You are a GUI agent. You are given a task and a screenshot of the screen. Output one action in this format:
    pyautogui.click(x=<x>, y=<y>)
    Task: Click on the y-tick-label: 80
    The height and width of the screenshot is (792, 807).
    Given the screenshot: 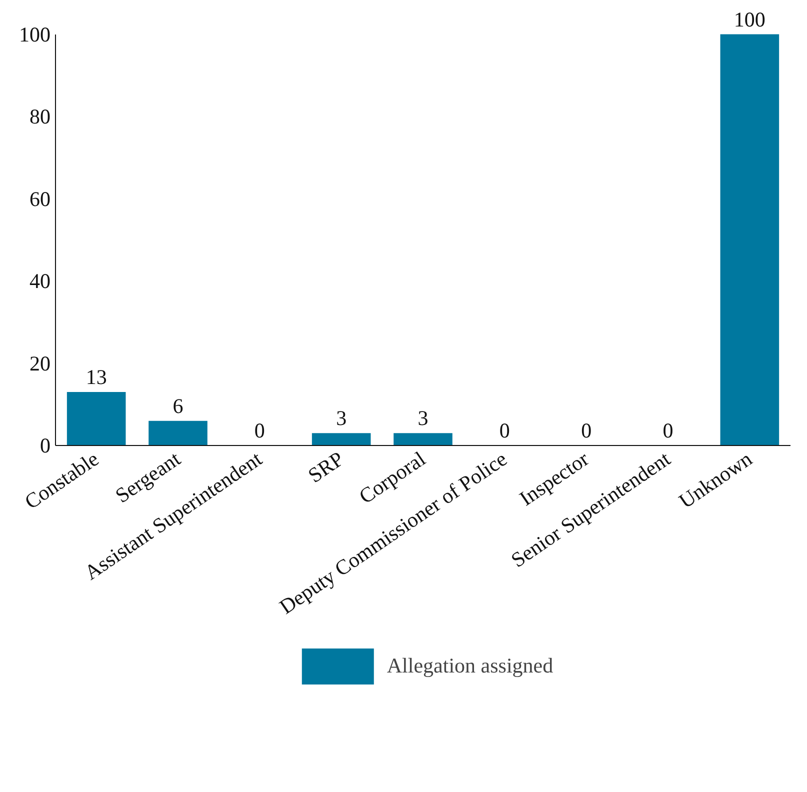 What is the action you would take?
    pyautogui.click(x=40, y=116)
    